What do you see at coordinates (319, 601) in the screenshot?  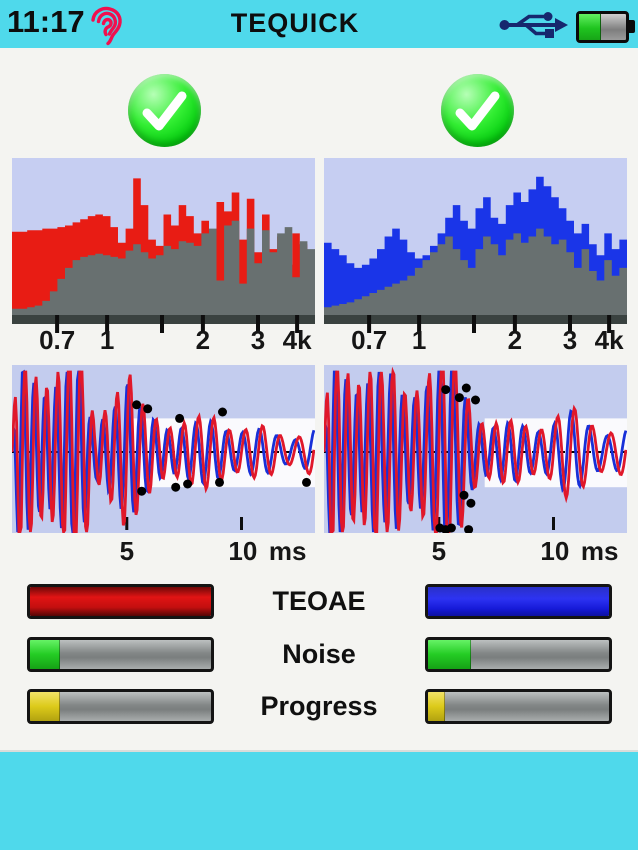 I see `teoae-bar-label: TEOAE` at bounding box center [319, 601].